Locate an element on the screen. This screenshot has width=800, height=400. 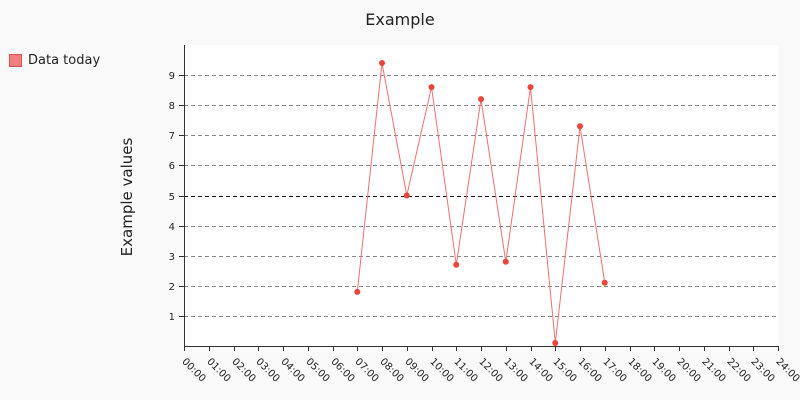
y-tick-label-7: 8 is located at coordinates (172, 106).